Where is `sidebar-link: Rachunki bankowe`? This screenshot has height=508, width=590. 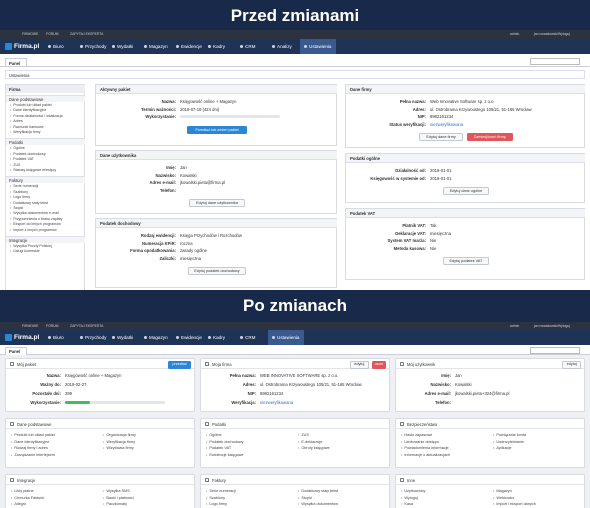 sidebar-link: Rachunki bankowe is located at coordinates (26, 127).